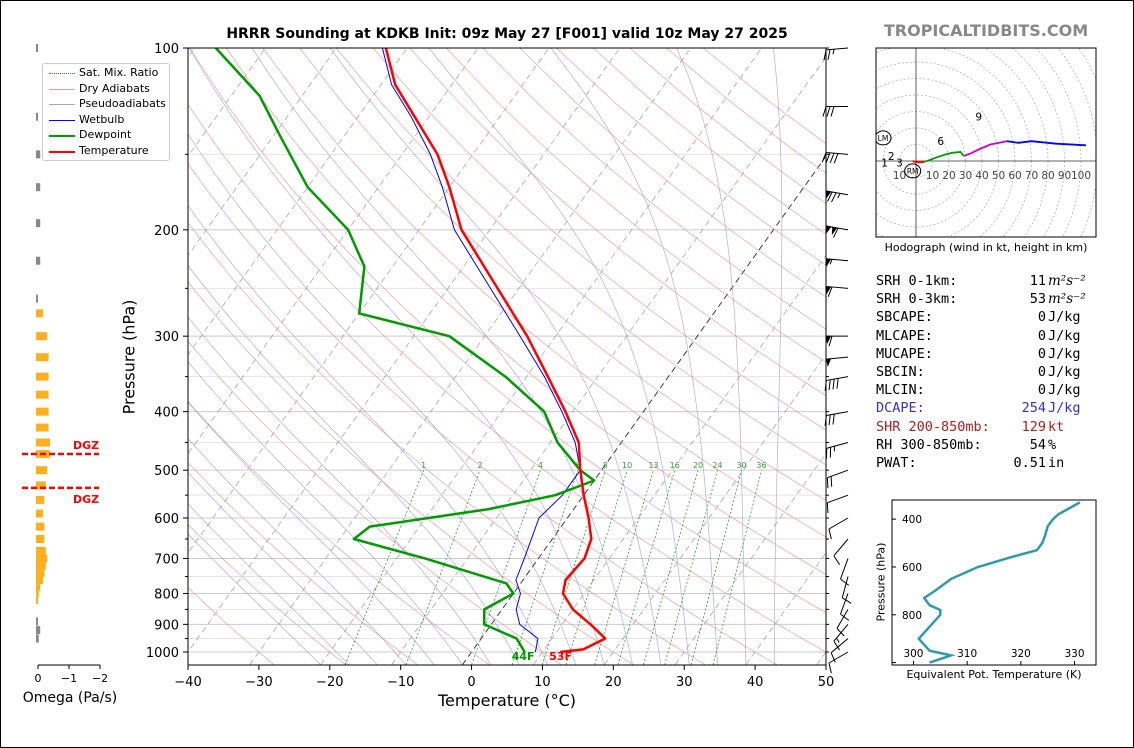  Describe the element at coordinates (166, 559) in the screenshot. I see `y-tick-label: 700` at that location.